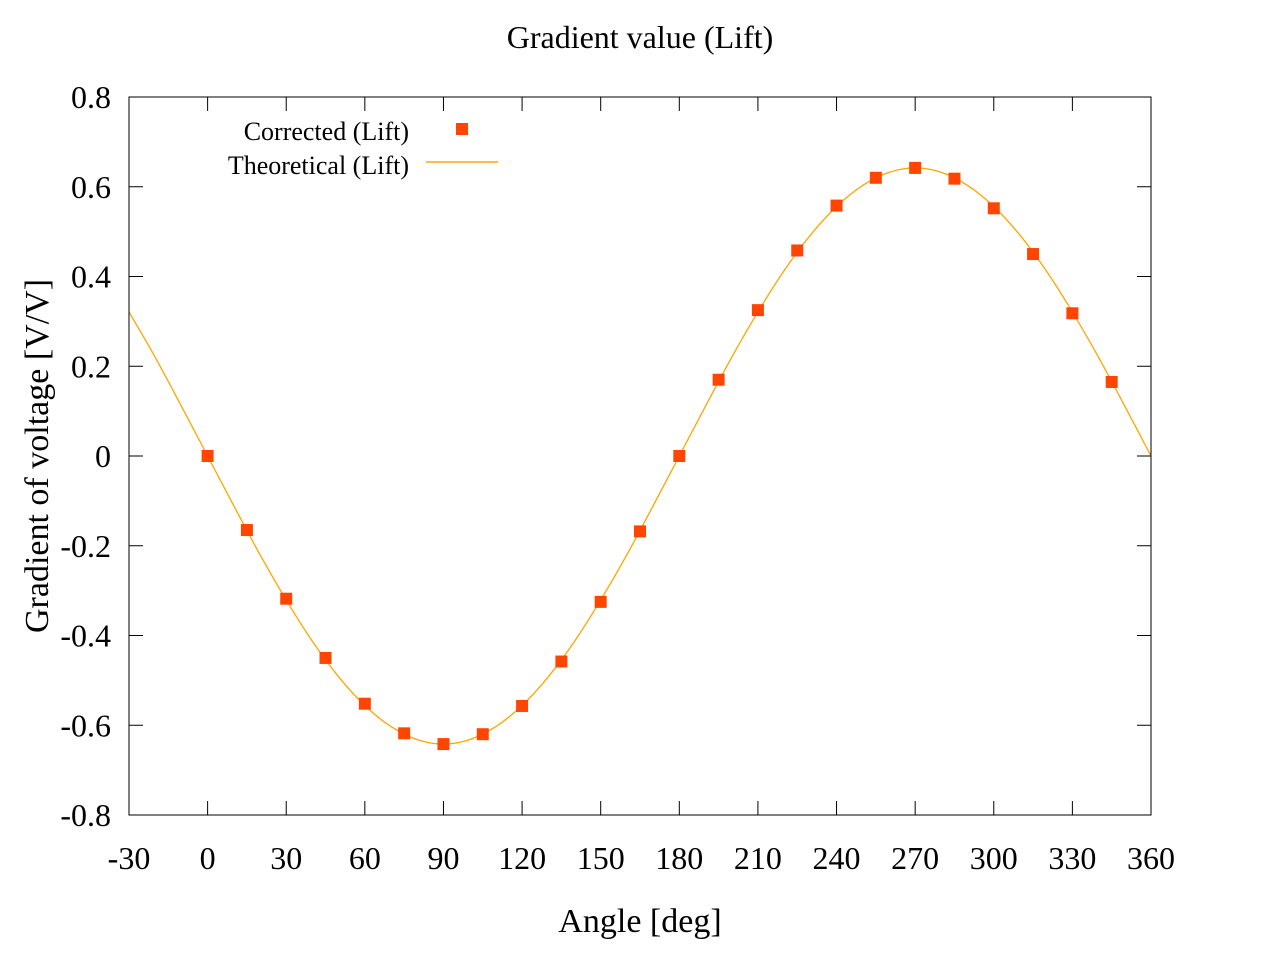 Image resolution: width=1280 pixels, height=960 pixels. Describe the element at coordinates (443, 858) in the screenshot. I see `x-tick-label: 90` at that location.